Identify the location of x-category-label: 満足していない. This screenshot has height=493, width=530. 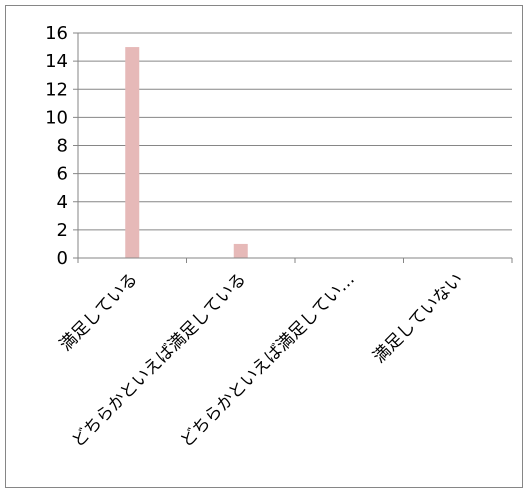
(418, 318).